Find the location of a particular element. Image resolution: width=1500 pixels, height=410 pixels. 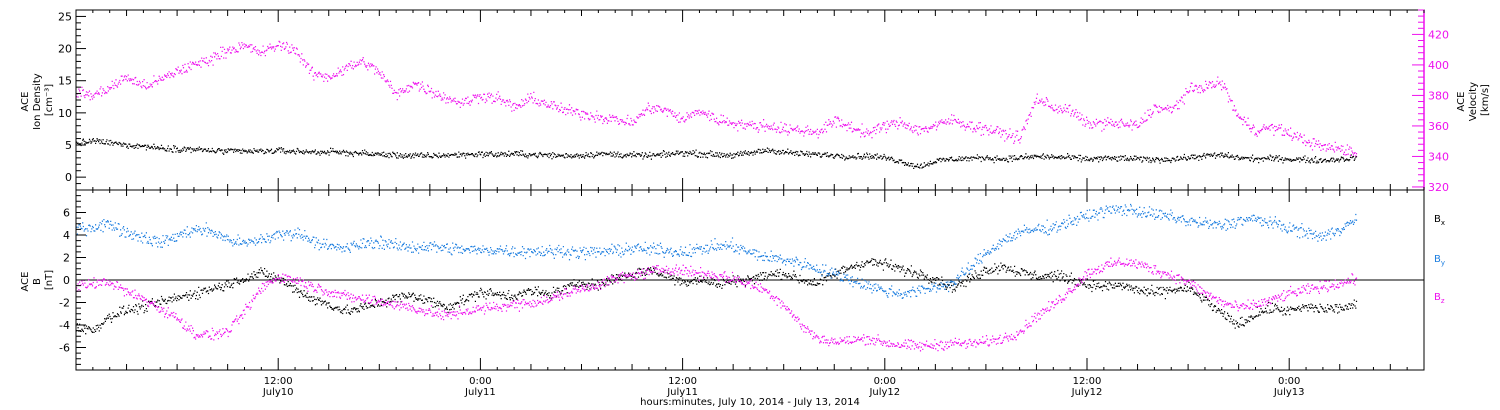

velocity-tick-label: 380 is located at coordinates (1438, 95).